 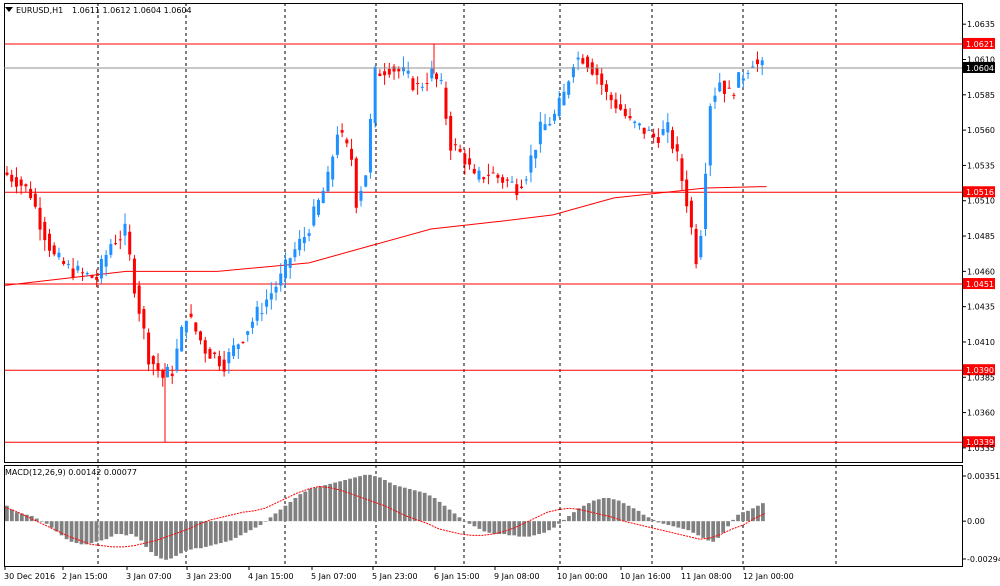 I want to click on ma-line, so click(x=385, y=236).